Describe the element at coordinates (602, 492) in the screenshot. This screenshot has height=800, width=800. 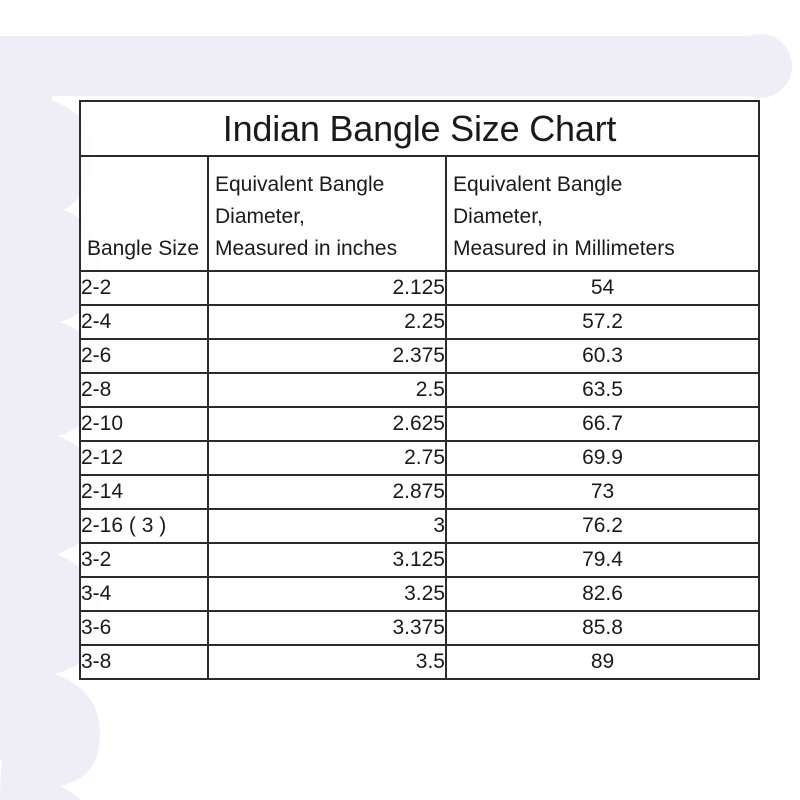
I see `cell-millimeters: 73` at that location.